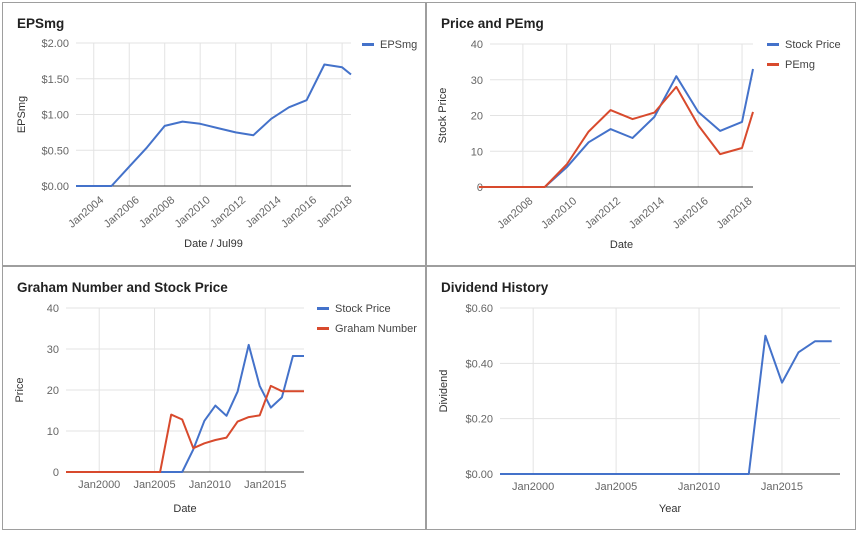 The image size is (858, 534). Describe the element at coordinates (616, 136) in the screenshot. I see `series-line-pemg` at that location.